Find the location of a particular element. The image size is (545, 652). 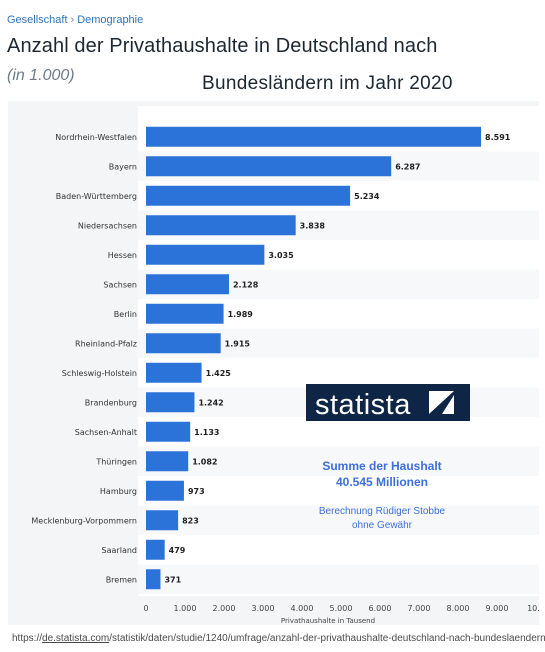

category-label: Hessen is located at coordinates (122, 255).